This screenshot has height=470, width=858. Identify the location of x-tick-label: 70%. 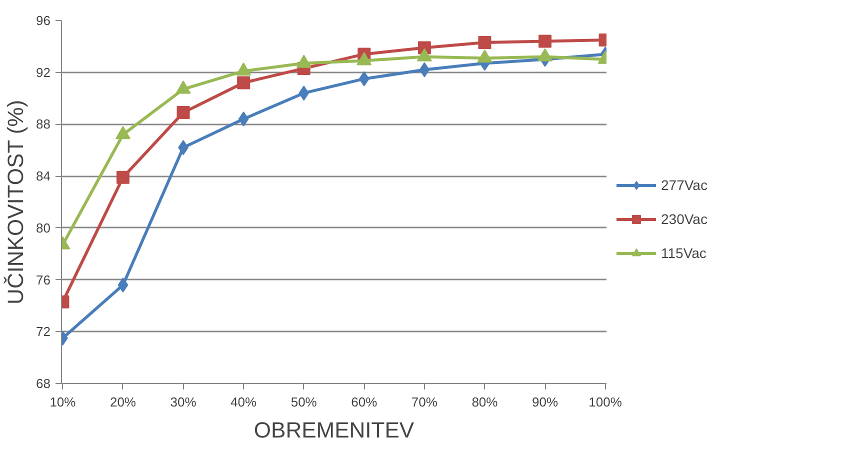
(424, 402).